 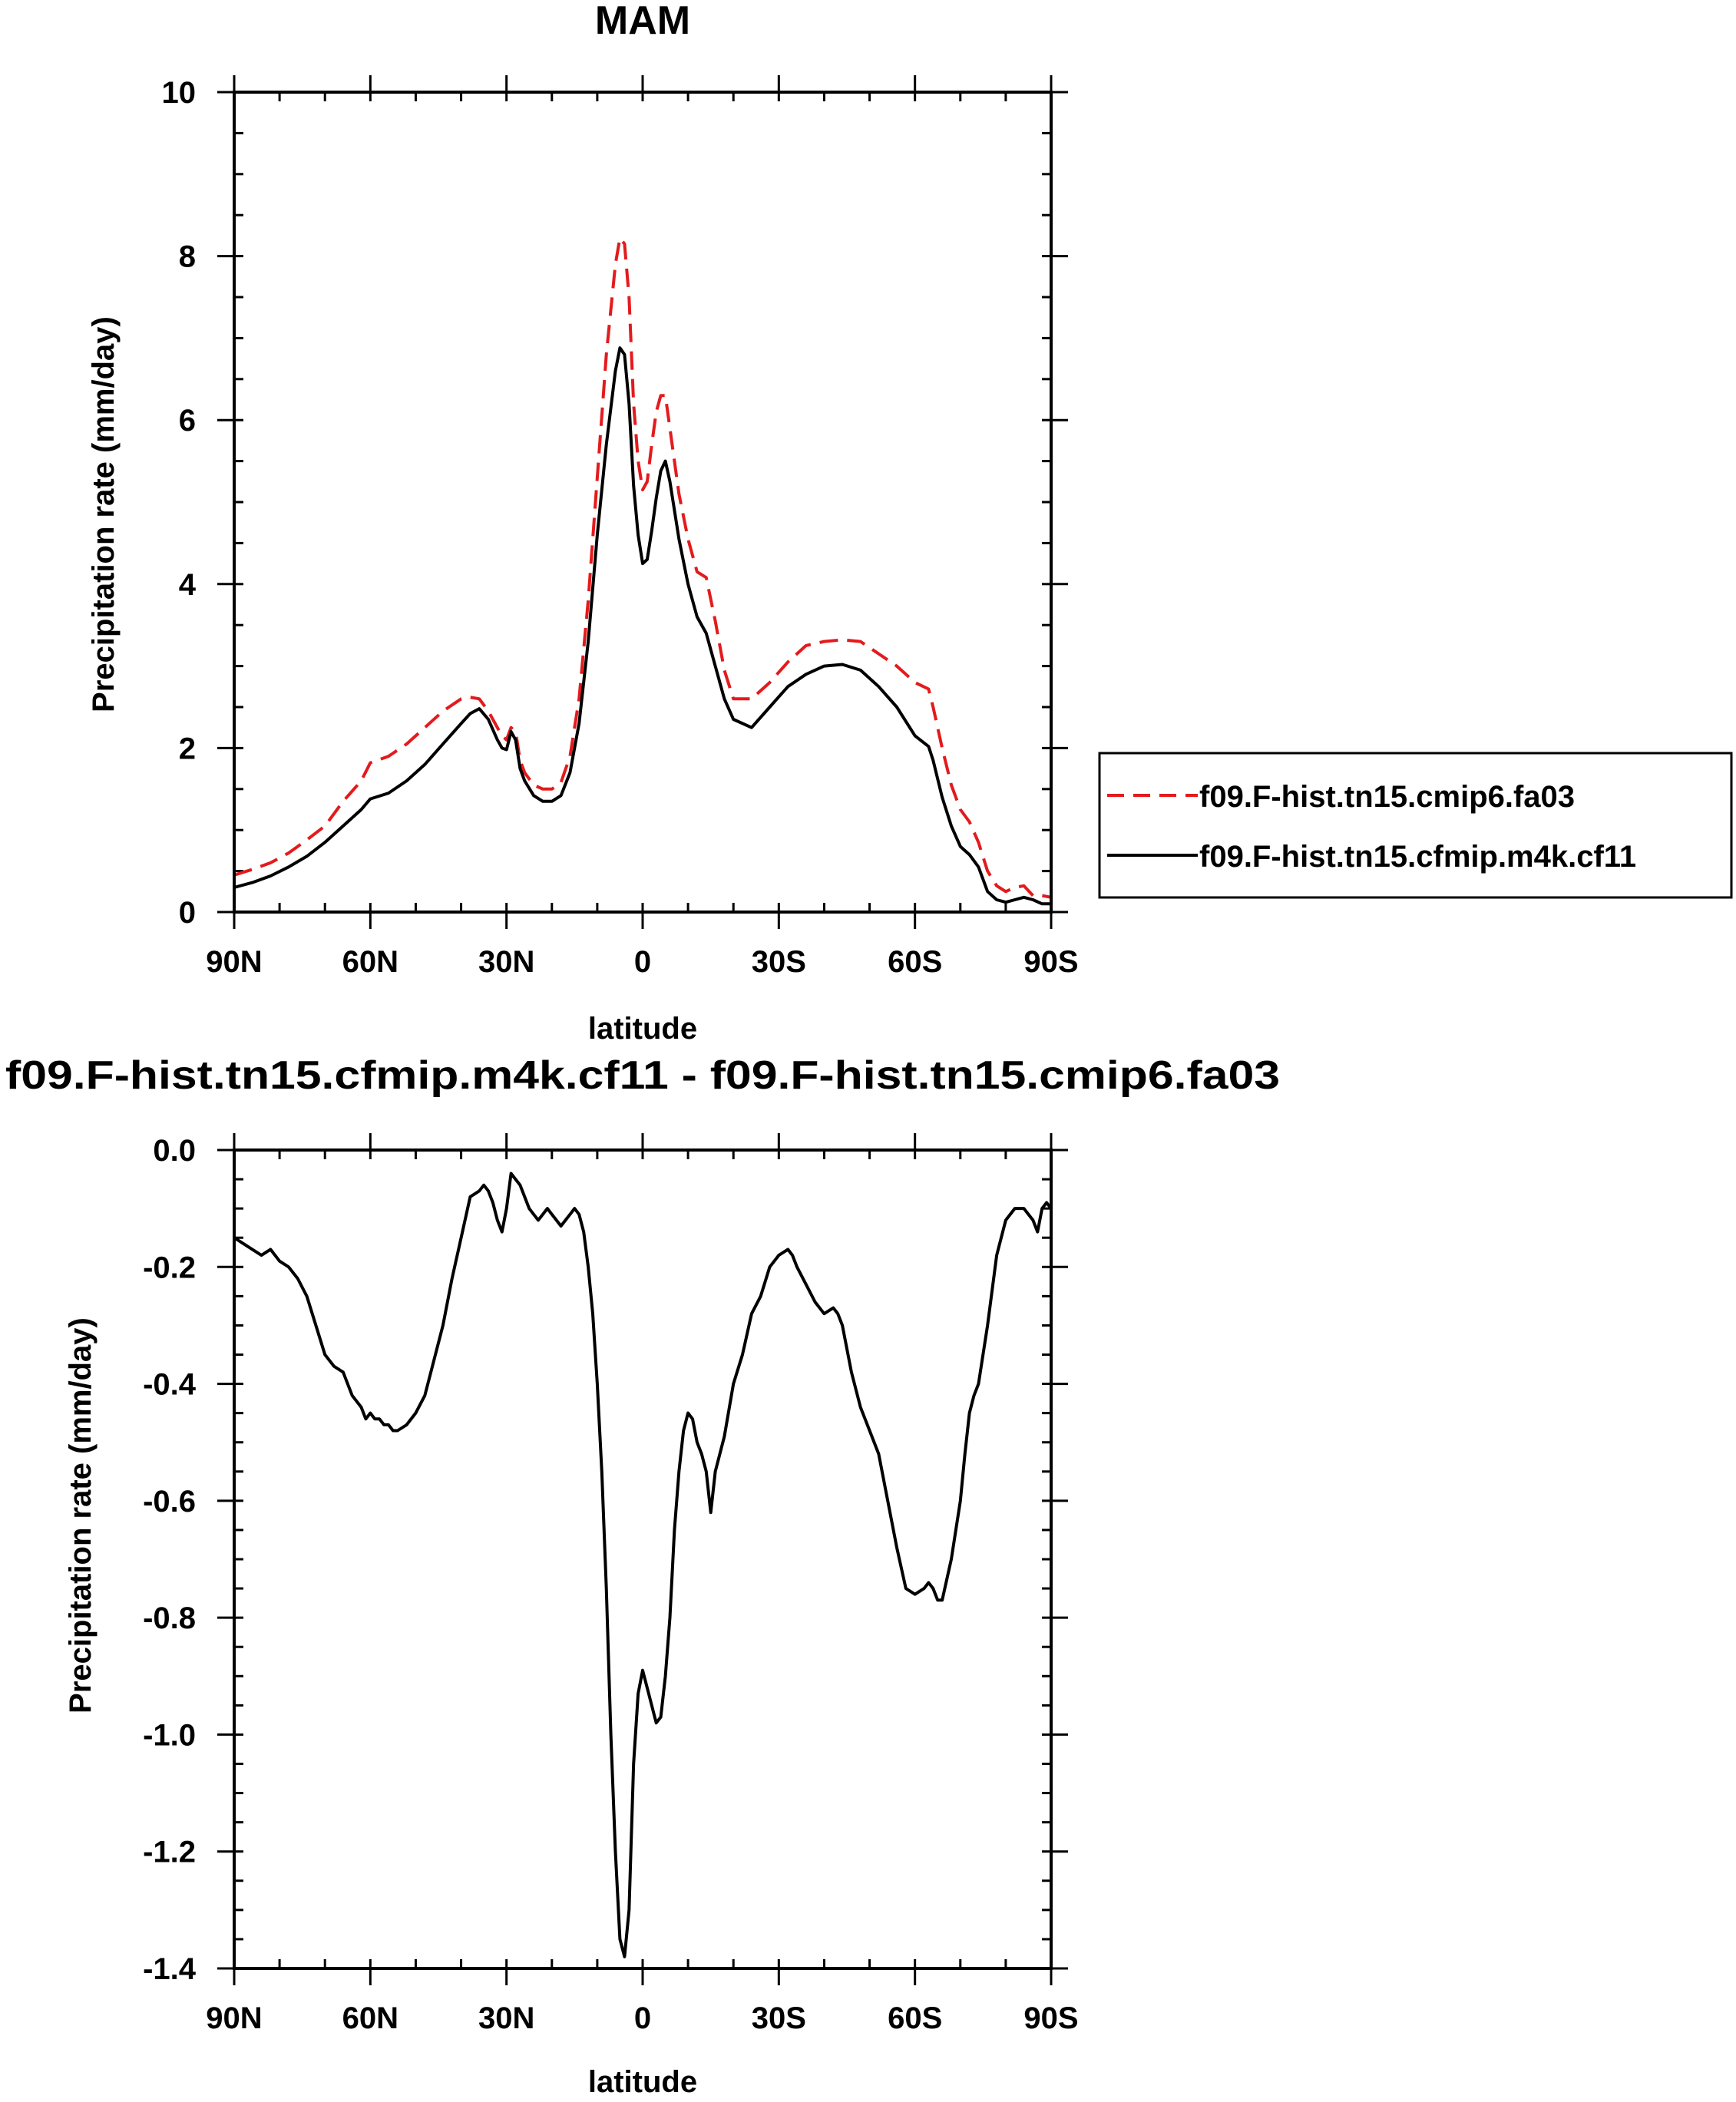 I want to click on top-x-tick-label: 90N, so click(x=234, y=962).